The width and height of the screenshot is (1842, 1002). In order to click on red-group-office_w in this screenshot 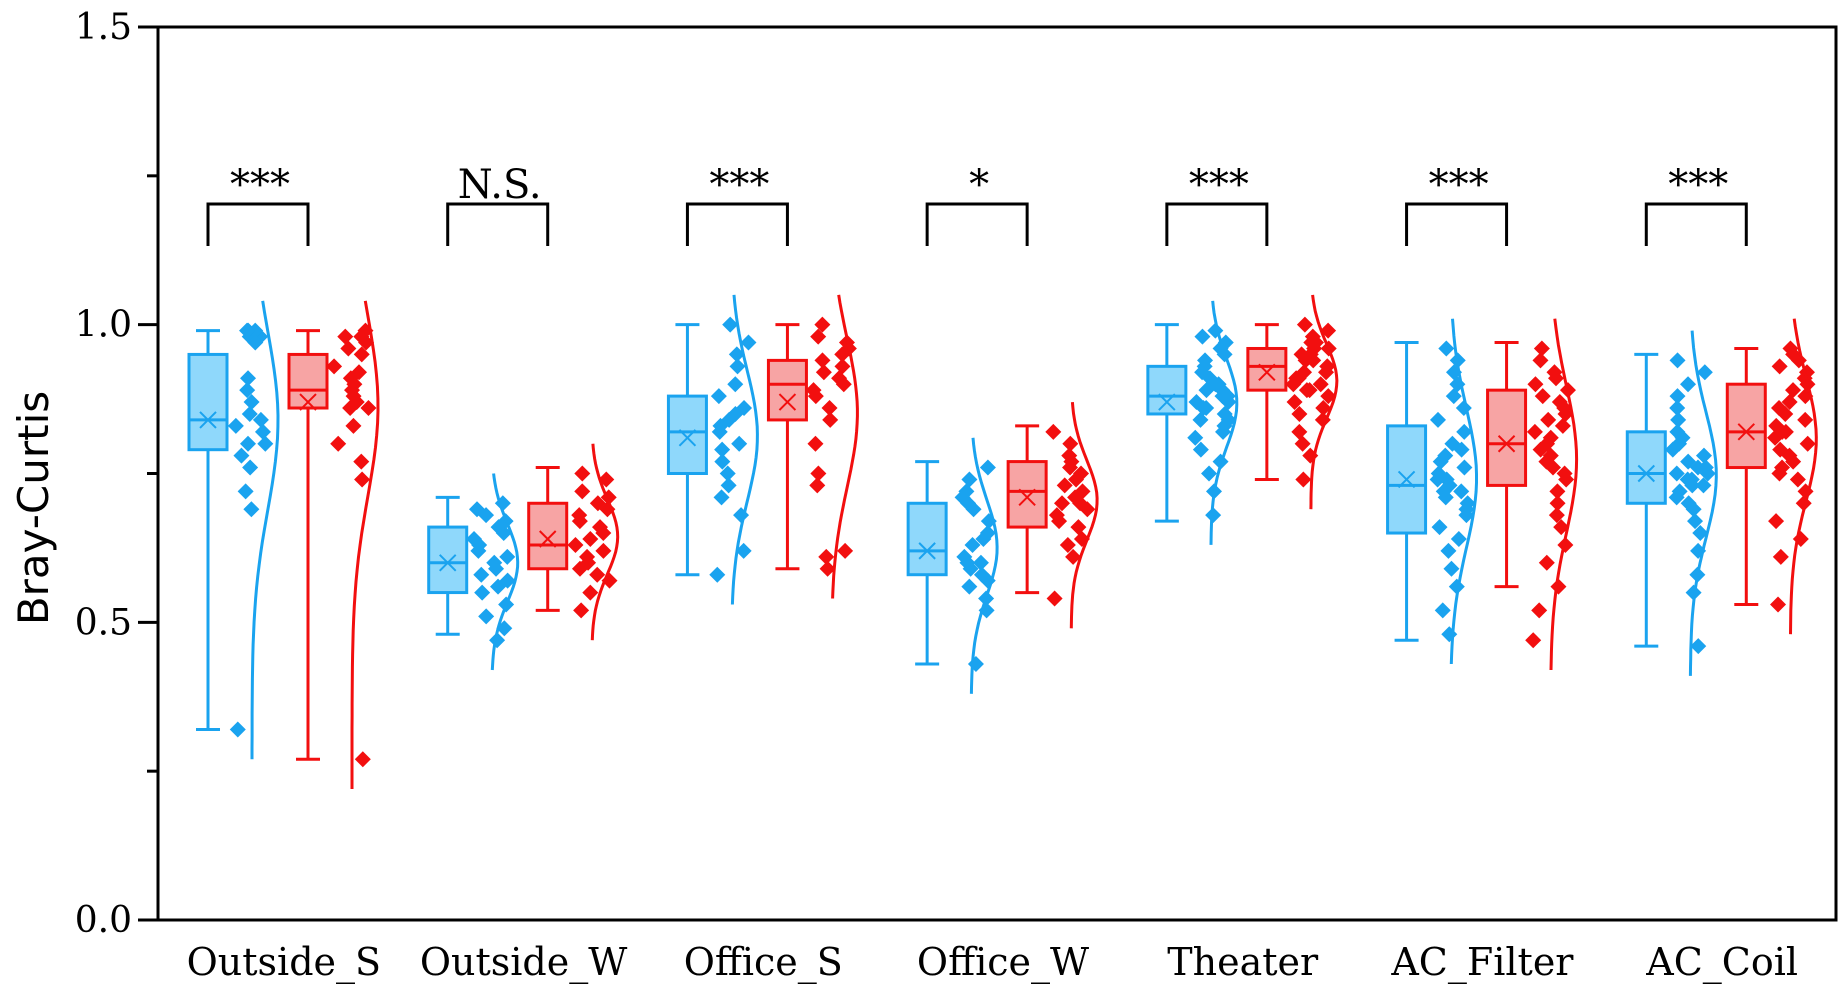, I will do `click(1052, 515)`.